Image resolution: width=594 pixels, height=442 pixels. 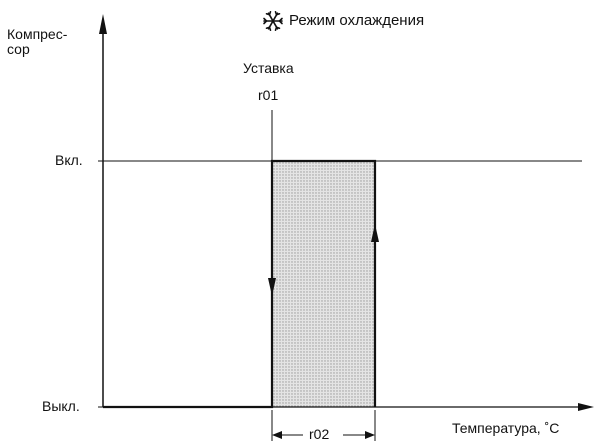 I want to click on hysteresis-band, so click(x=323, y=284).